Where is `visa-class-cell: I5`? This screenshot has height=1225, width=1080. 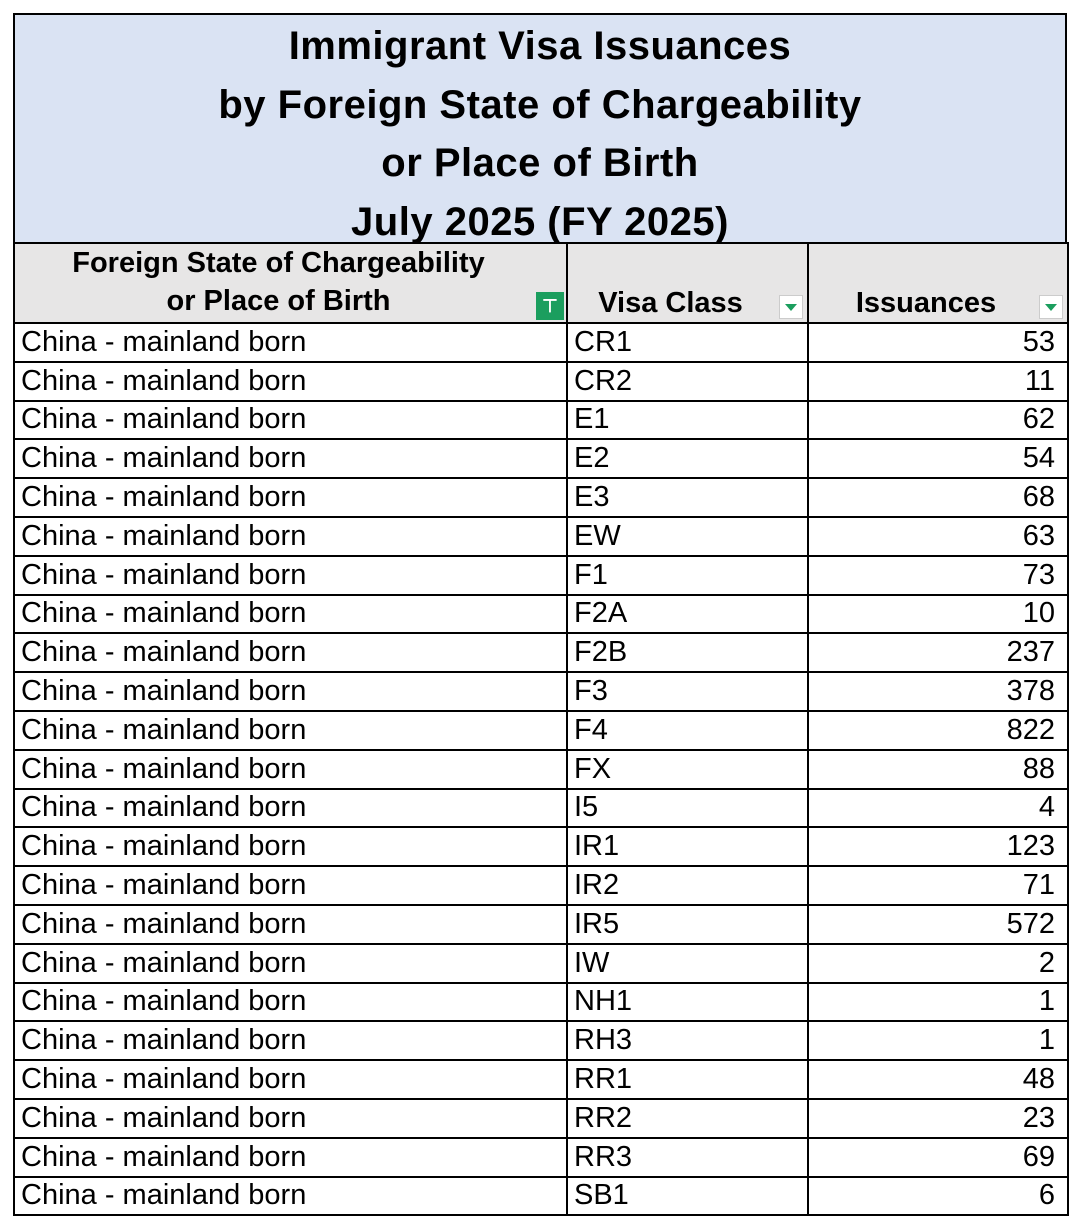
visa-class-cell: I5 is located at coordinates (687, 808).